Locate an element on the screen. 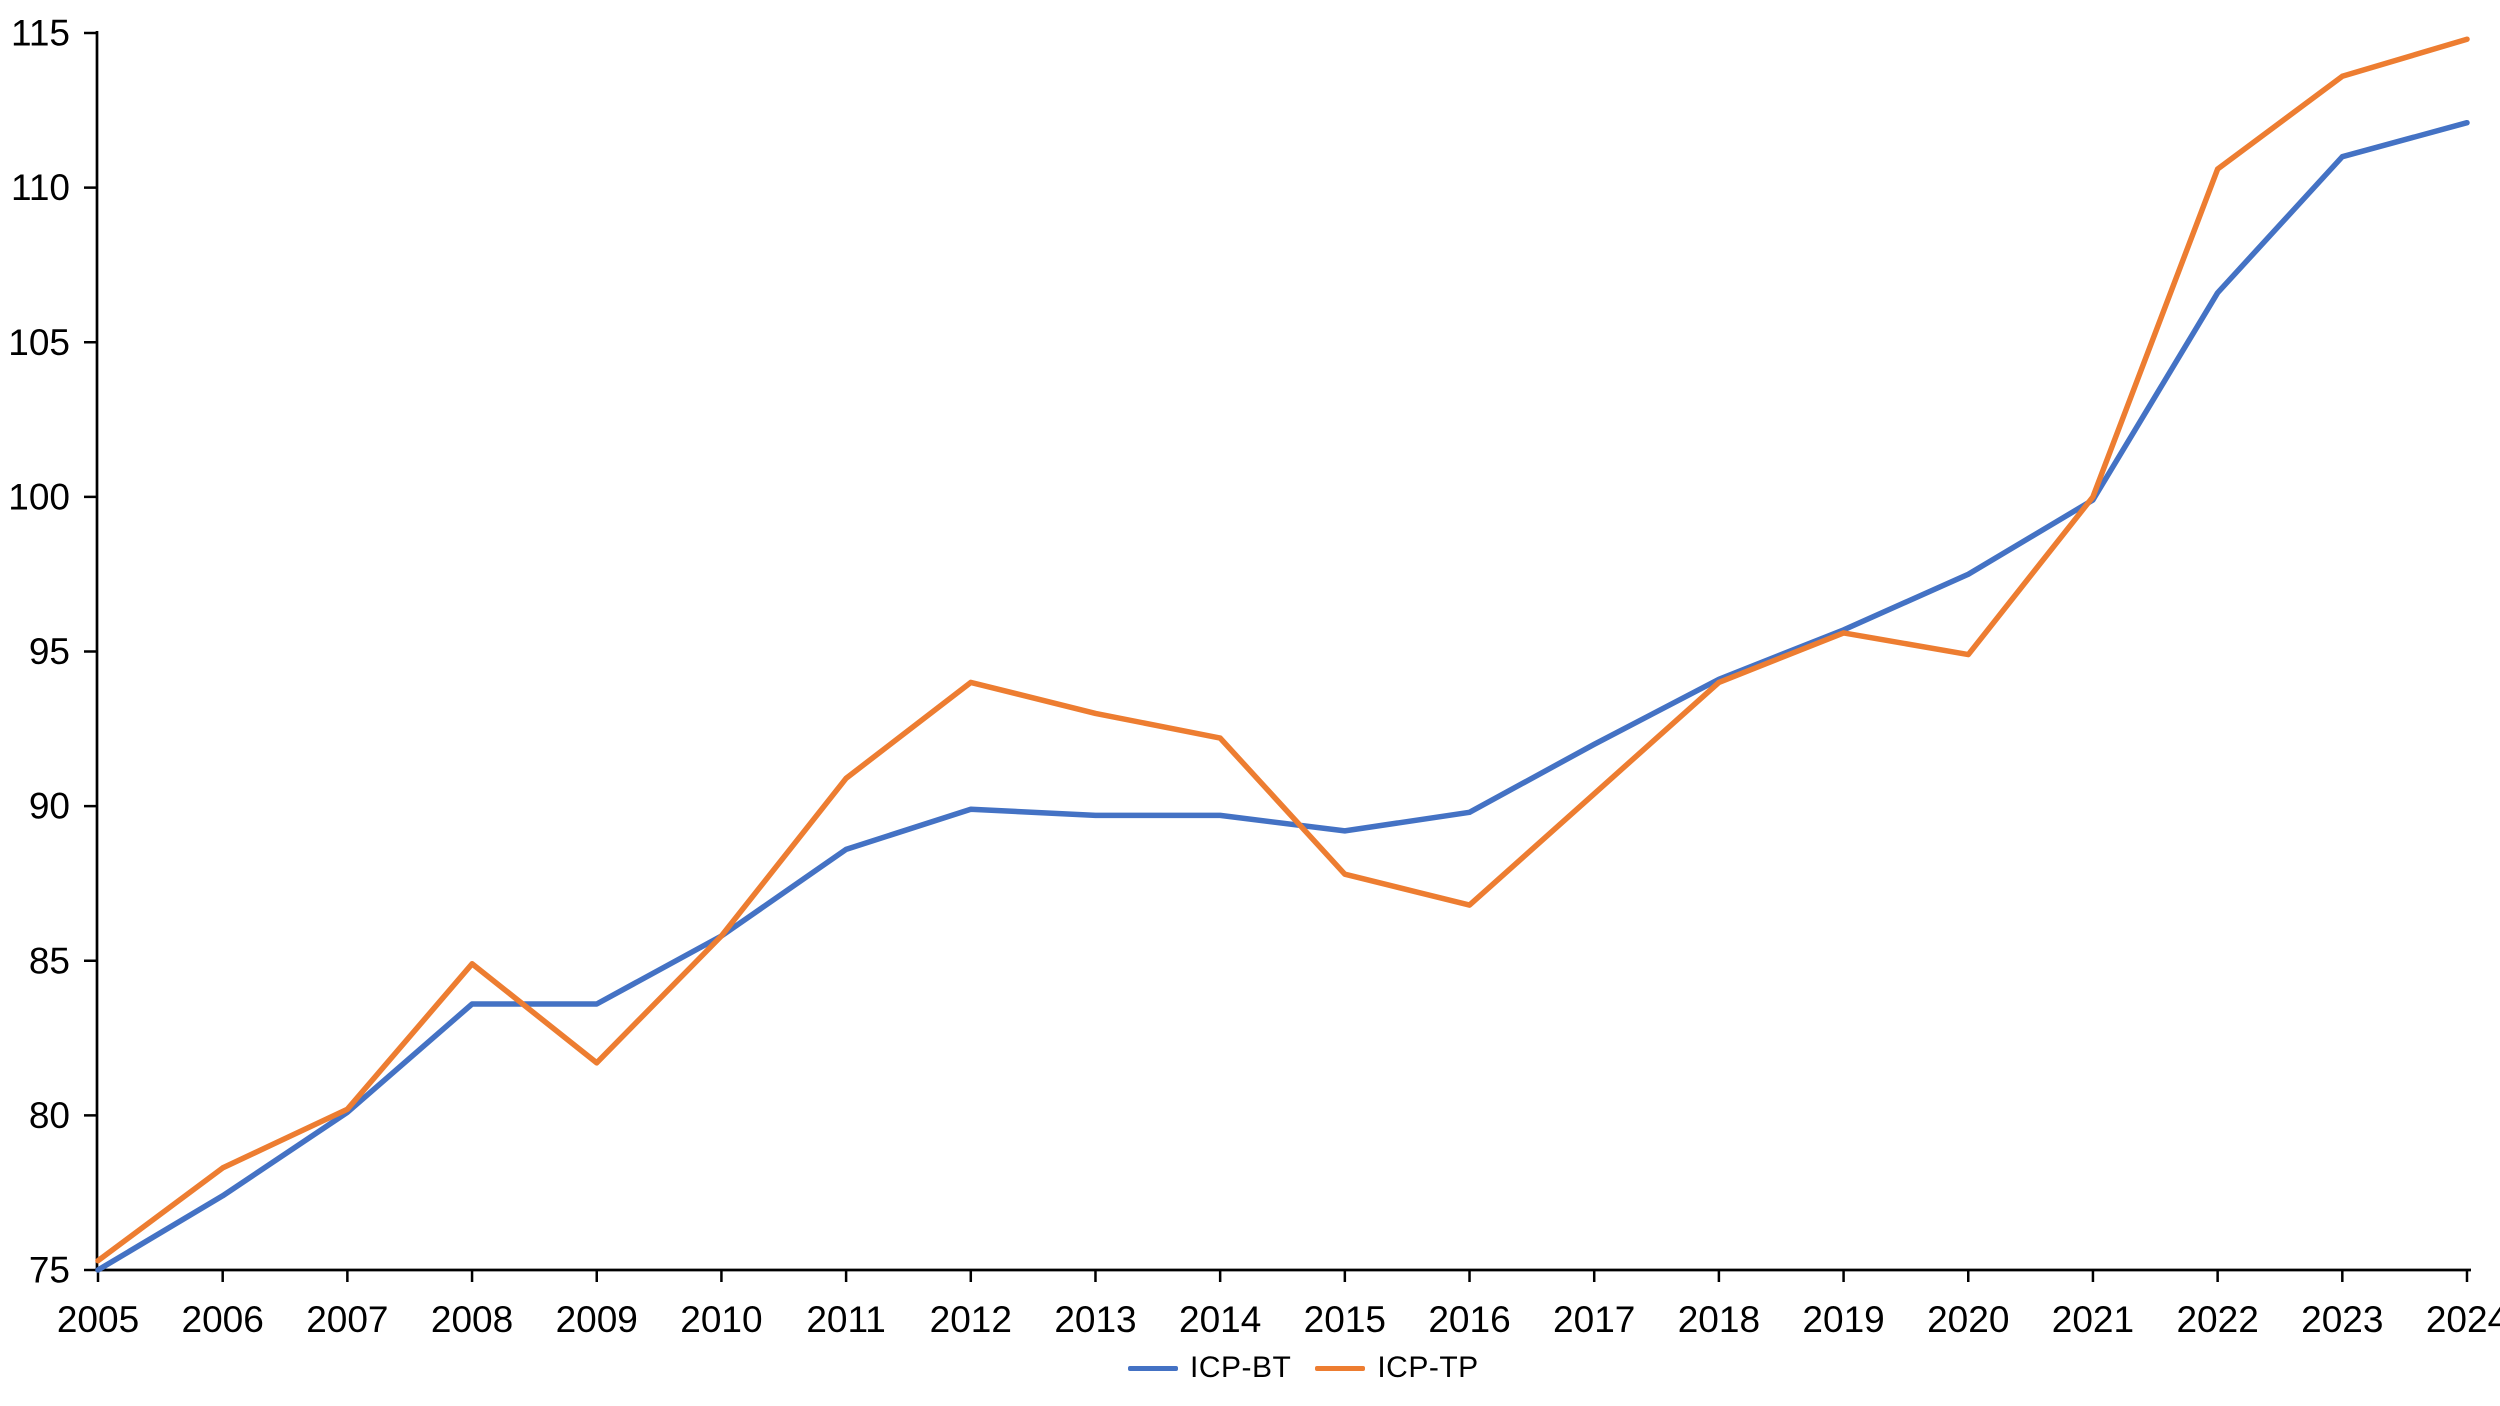 The width and height of the screenshot is (2500, 1406). y-tick-label: 110 is located at coordinates (40, 187).